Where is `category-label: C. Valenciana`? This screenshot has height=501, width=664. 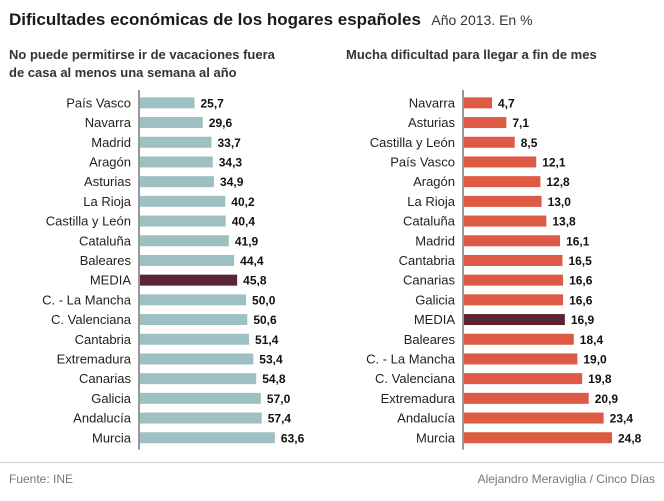 category-label: C. Valenciana is located at coordinates (415, 378).